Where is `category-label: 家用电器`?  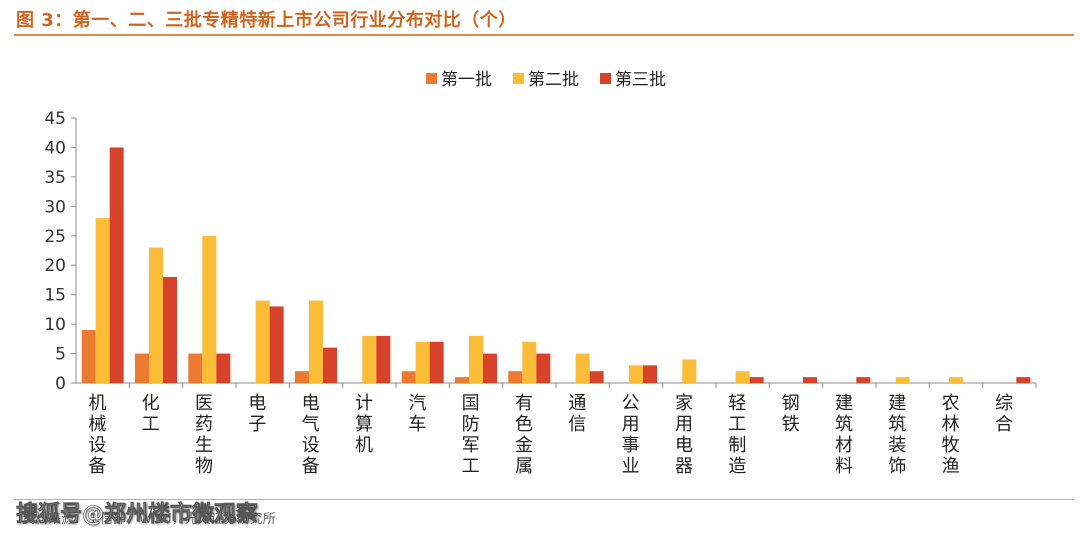
category-label: 家用电器 is located at coordinates (684, 435).